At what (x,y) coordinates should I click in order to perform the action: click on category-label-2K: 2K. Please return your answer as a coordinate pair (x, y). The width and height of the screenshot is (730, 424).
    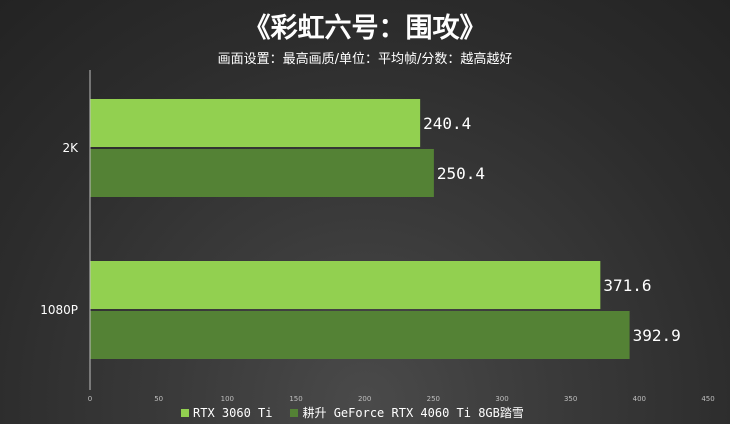
    Looking at the image, I should click on (70, 148).